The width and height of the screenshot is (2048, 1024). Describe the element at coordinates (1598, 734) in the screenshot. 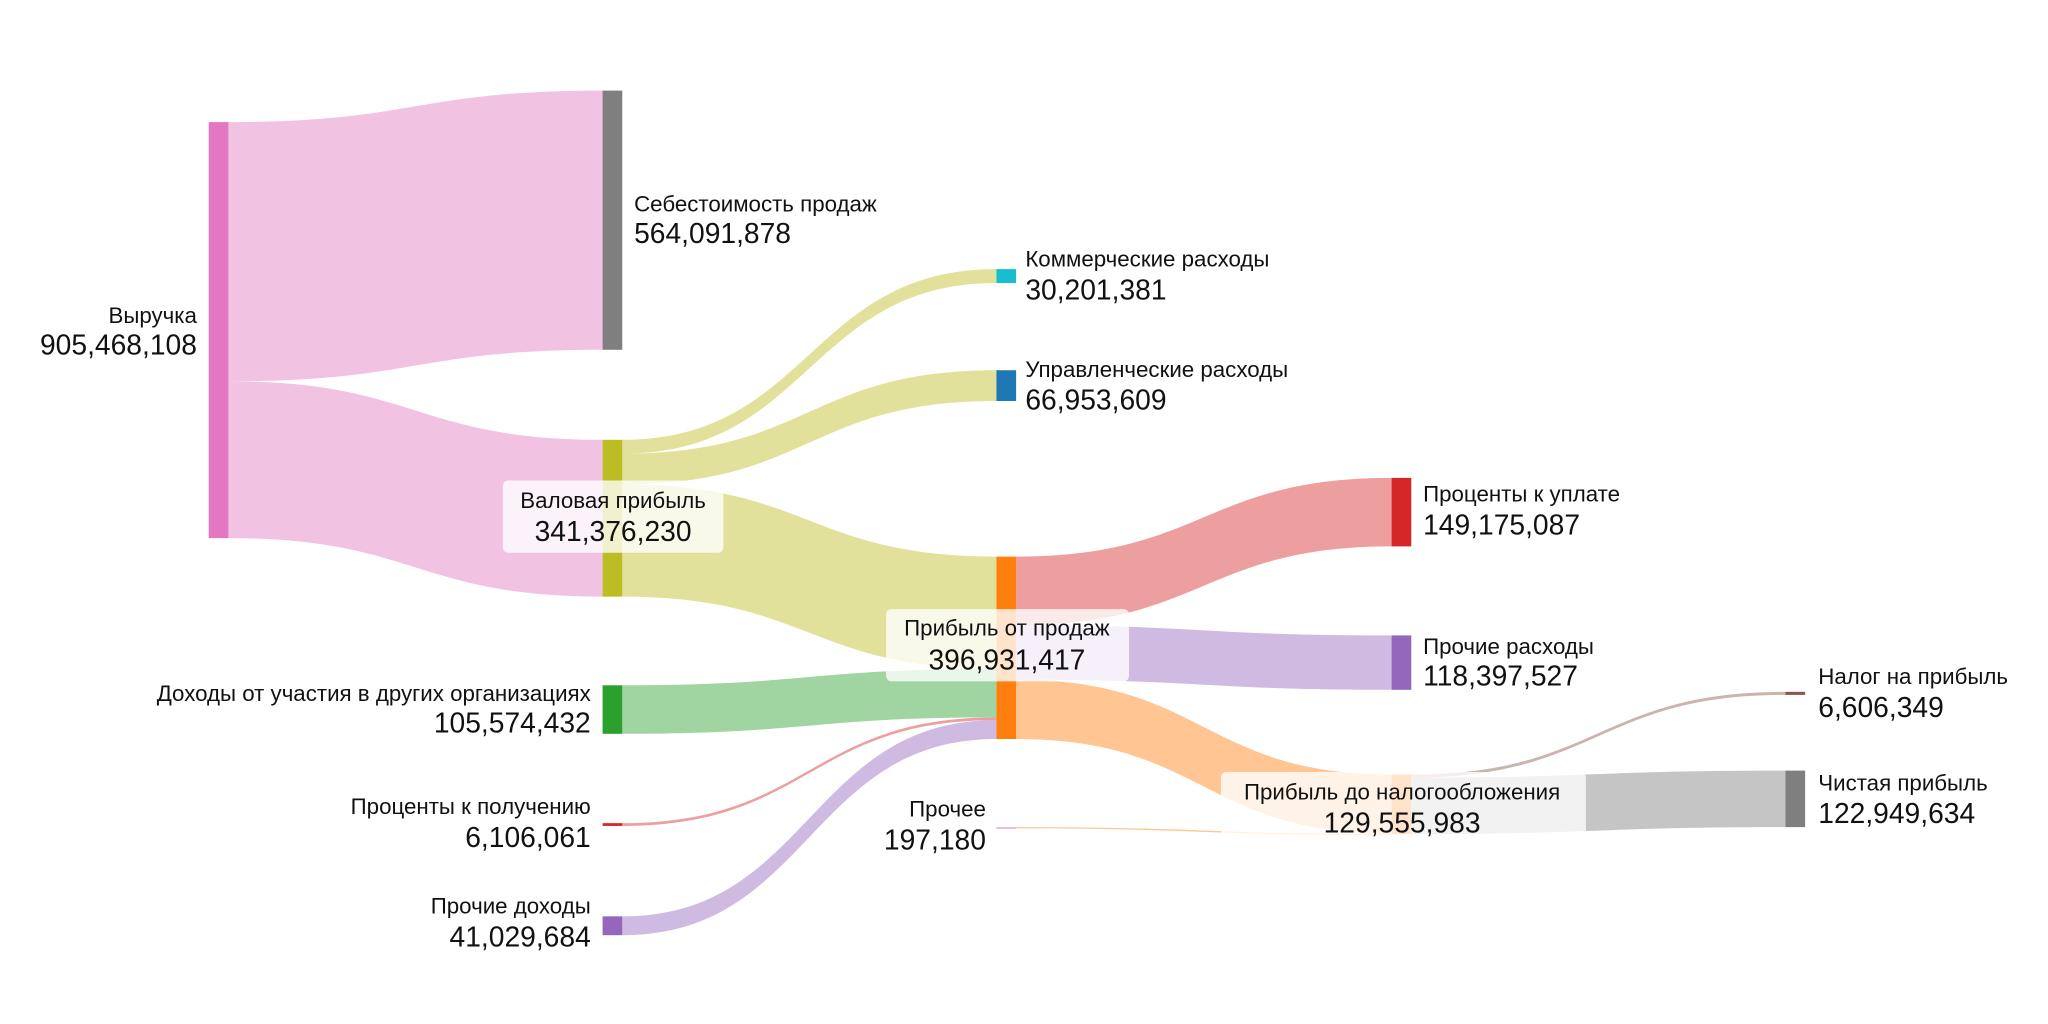

I see `link-pretax-to-tax` at that location.